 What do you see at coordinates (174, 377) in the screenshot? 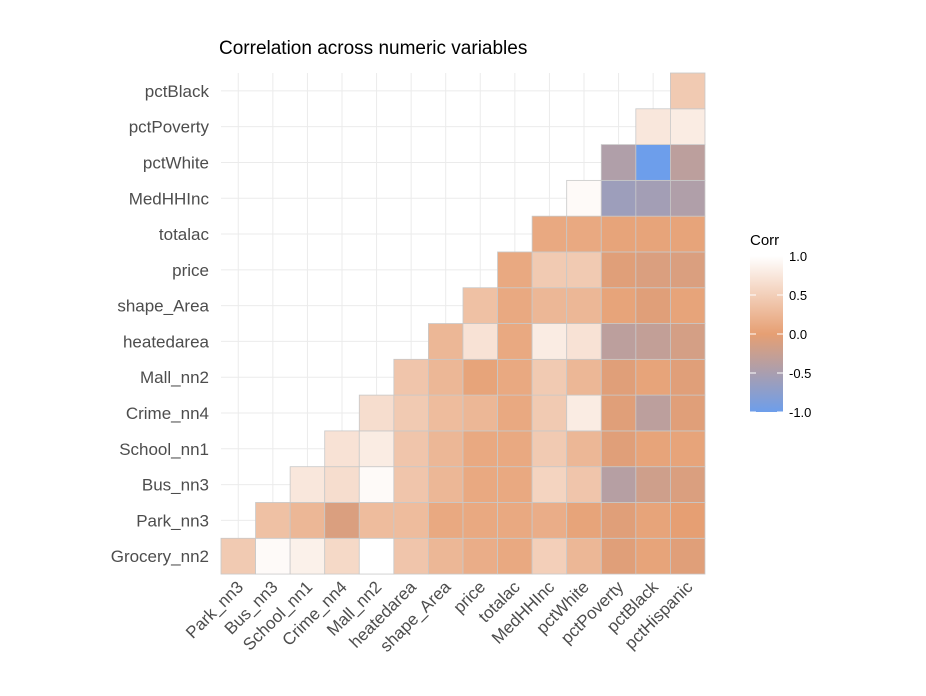
I see `y-tick-label: Mall_nn2` at bounding box center [174, 377].